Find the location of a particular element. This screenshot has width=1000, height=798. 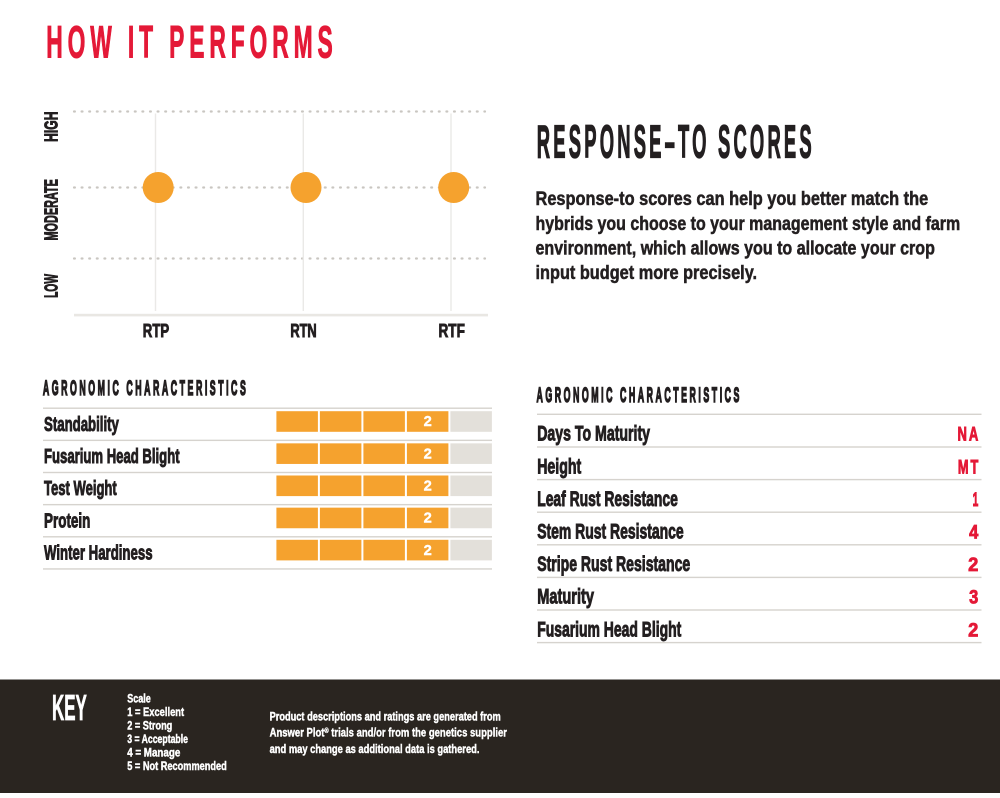

svg-text: Maturity is located at coordinates (565, 596).